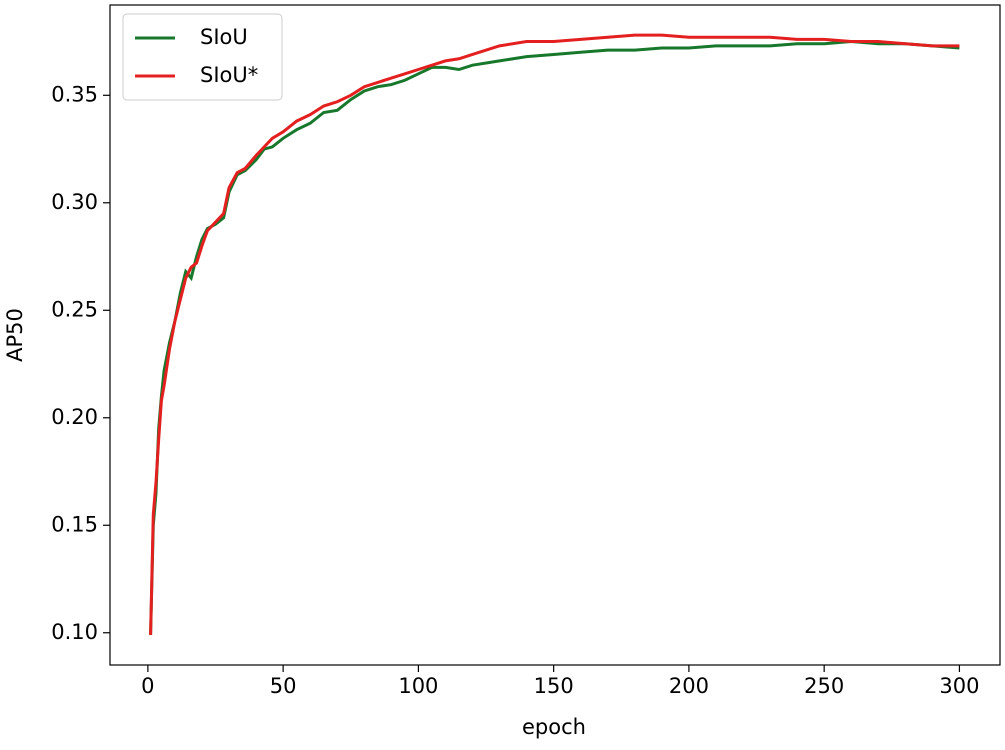 This screenshot has height=750, width=1005. I want to click on y-tick-label: 0.15, so click(74, 524).